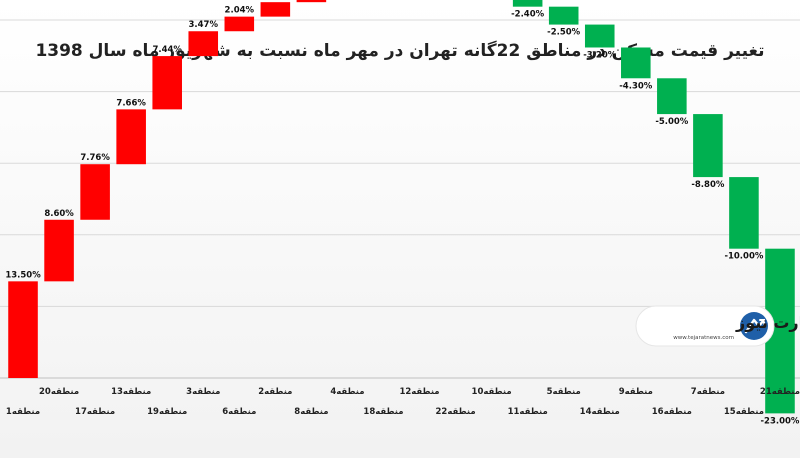 This screenshot has height=458, width=800. I want to click on data-label: 8.60%, so click(59, 214).